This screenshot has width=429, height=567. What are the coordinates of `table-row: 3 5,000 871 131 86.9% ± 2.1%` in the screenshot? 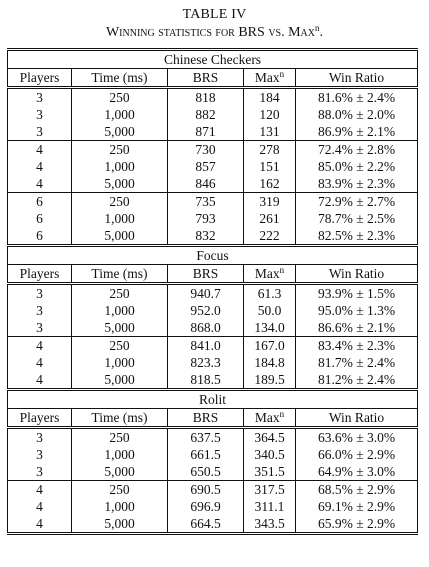 It's located at (213, 132).